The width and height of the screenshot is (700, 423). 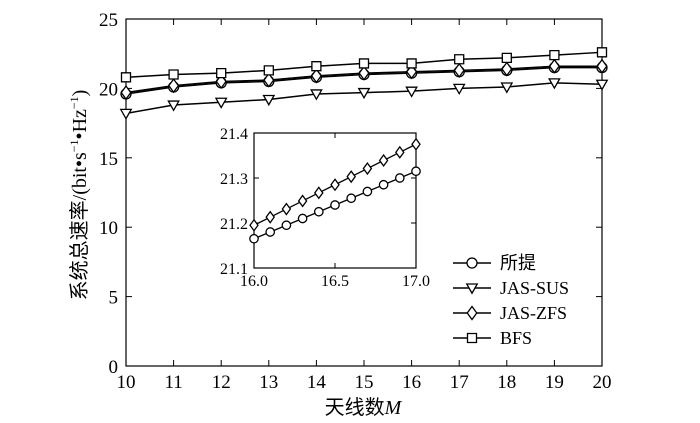 I want to click on x-axis-title-main: 天线数, so click(x=355, y=407).